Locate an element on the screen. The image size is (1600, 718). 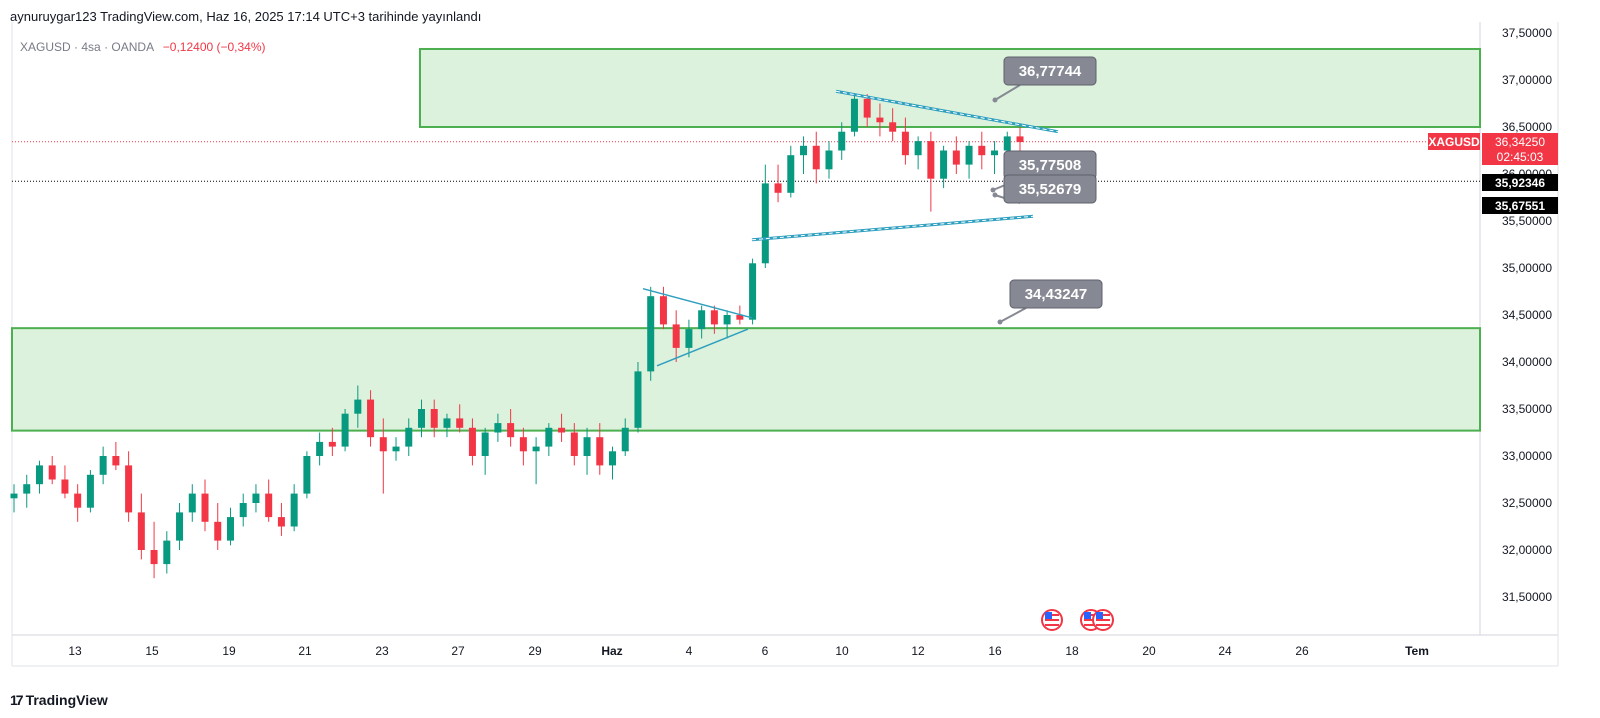
symbol-line: XAGUSD · 4sa · OANDA −0,12400 (−0,34%) is located at coordinates (143, 47).